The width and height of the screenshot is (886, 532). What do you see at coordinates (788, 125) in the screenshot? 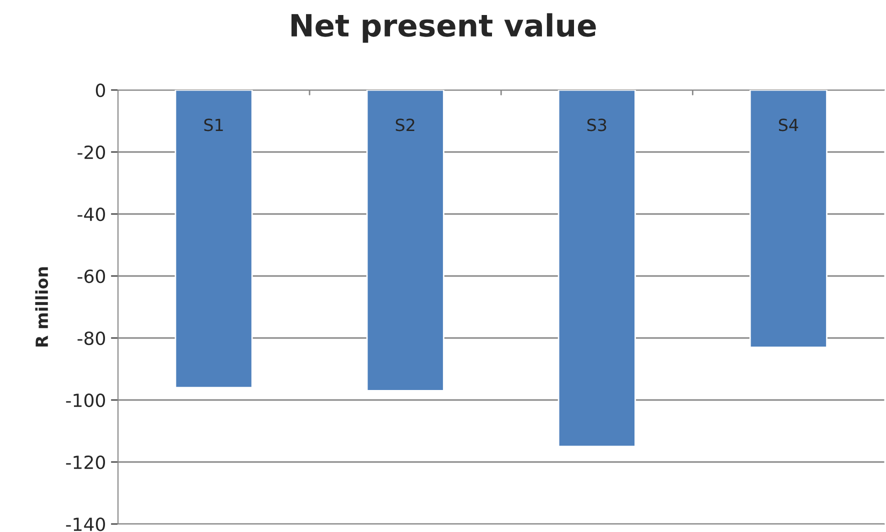
I see `x-tick-label: S4` at bounding box center [788, 125].